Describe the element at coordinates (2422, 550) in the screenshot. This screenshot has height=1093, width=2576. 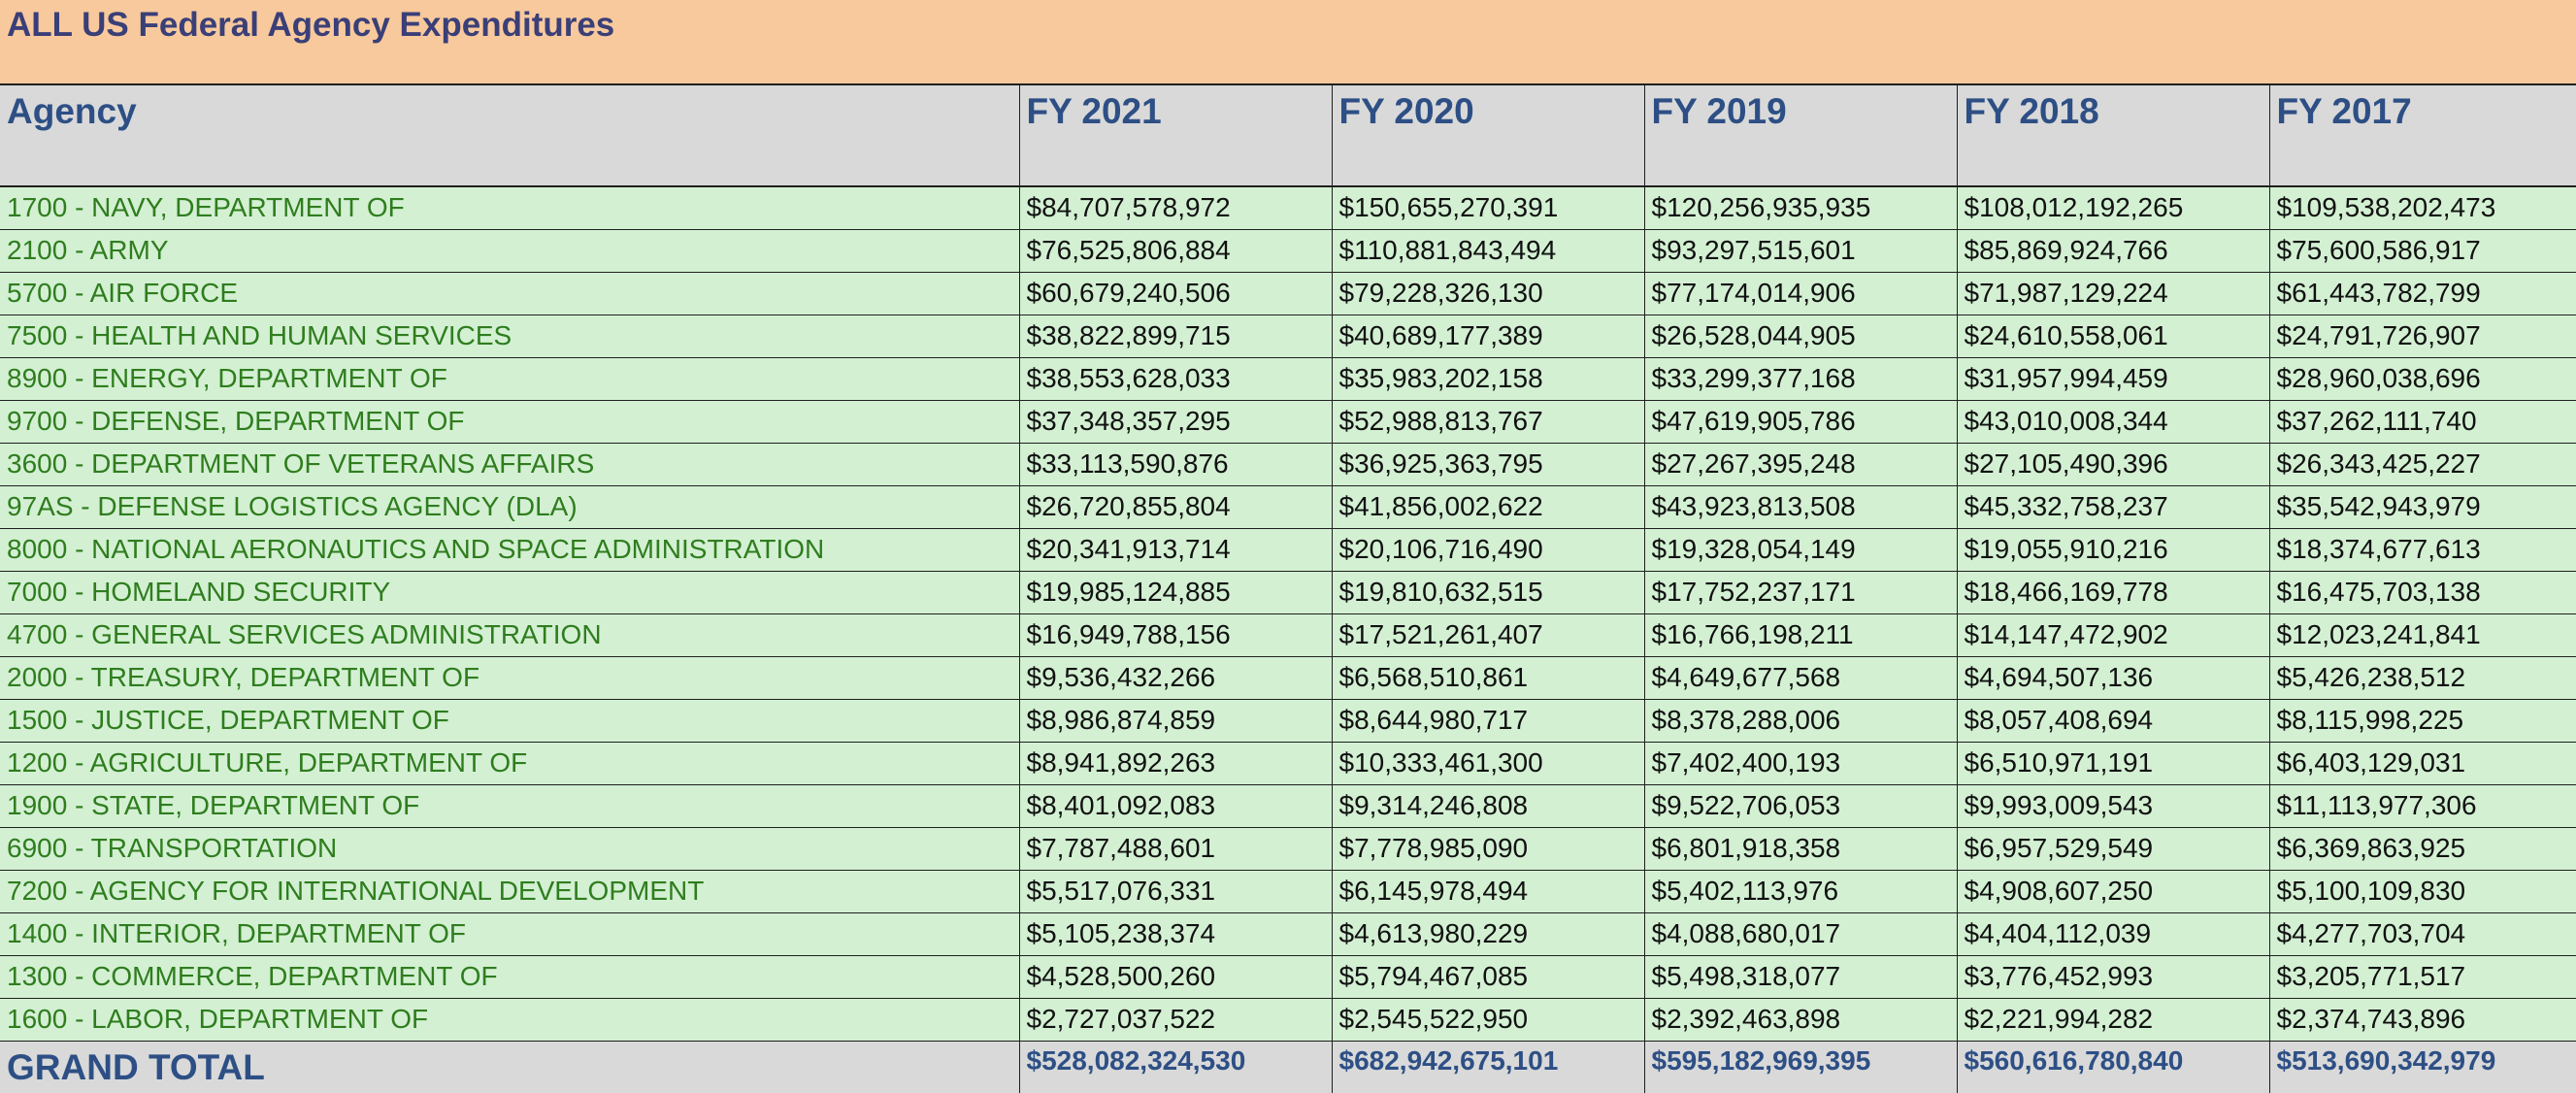
I see `fy-2017-cell: $18,374,677,613` at that location.